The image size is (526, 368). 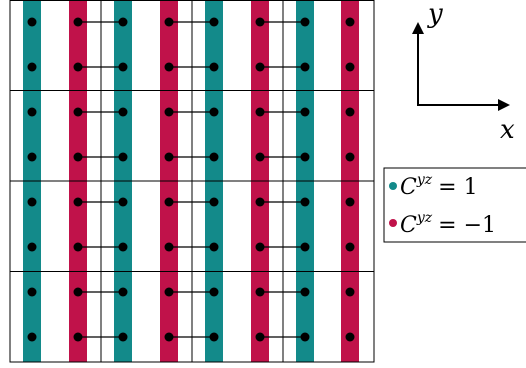 I want to click on x-axis-label: x, so click(x=507, y=130).